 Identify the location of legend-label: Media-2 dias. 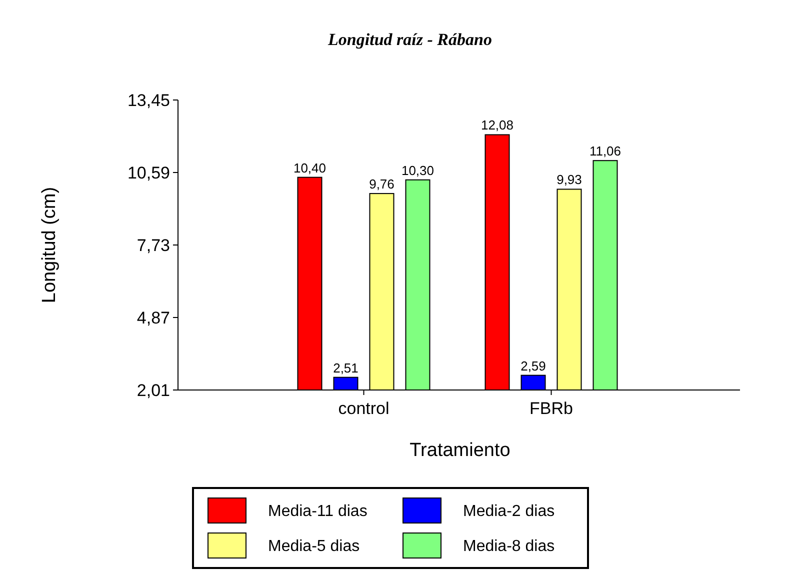
(509, 511).